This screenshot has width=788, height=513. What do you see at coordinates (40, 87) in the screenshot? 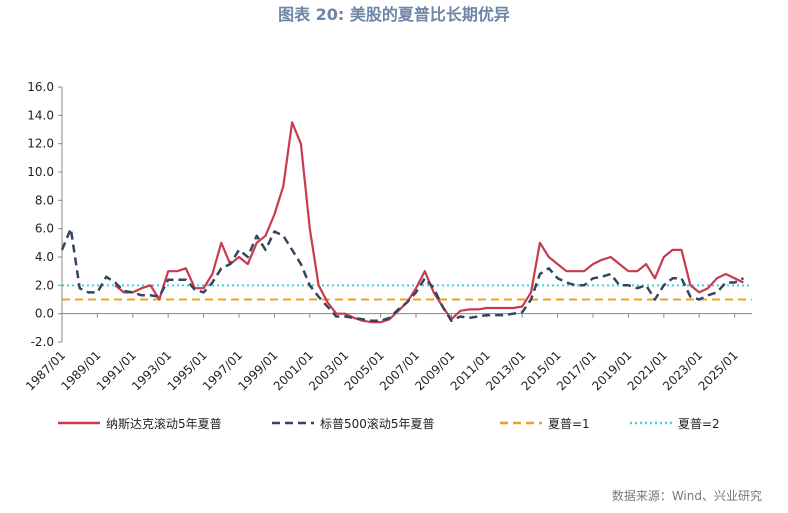
I see `y-tick-label: 16.0` at bounding box center [40, 87].